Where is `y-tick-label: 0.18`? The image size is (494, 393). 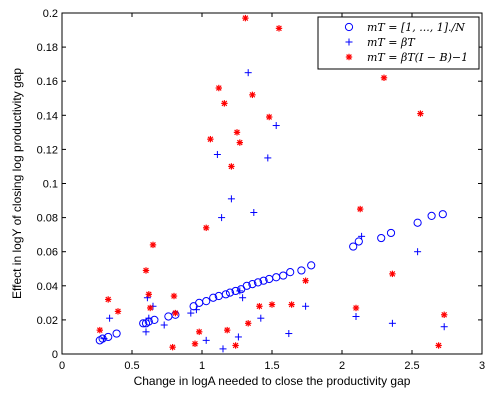
y-tick-label: 0.18 is located at coordinates (47, 48).